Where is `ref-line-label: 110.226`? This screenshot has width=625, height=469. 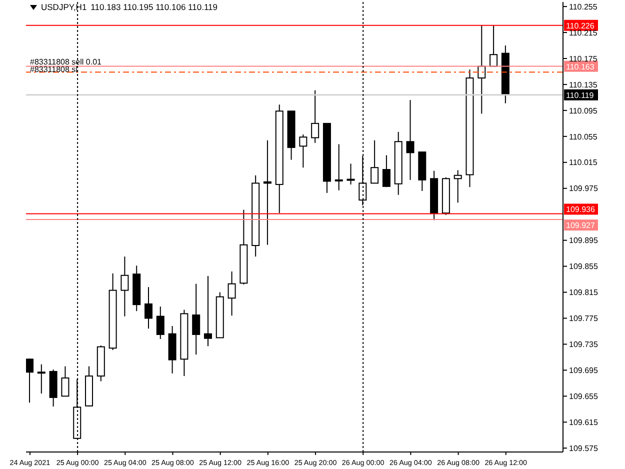 ref-line-label: 110.226 is located at coordinates (580, 25).